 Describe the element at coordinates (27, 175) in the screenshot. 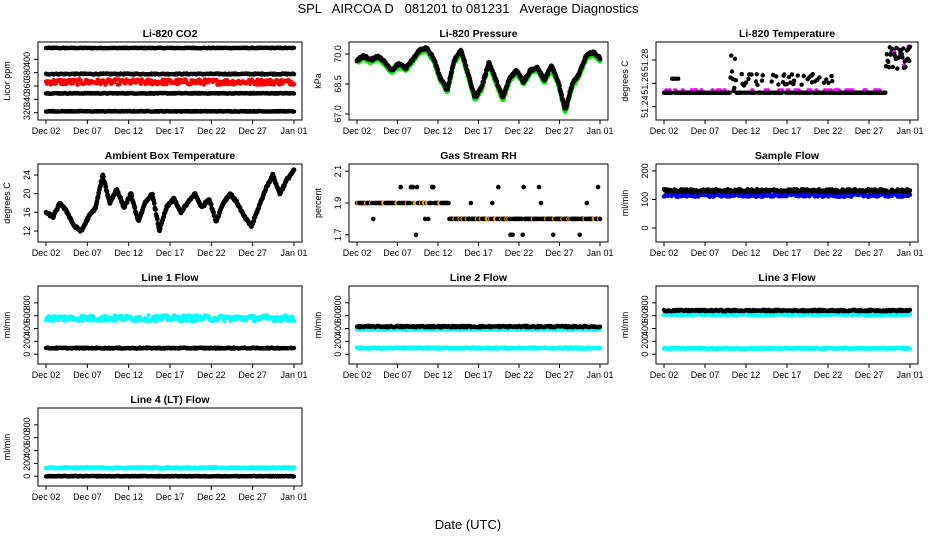

I see `y-tick-label: 24` at that location.